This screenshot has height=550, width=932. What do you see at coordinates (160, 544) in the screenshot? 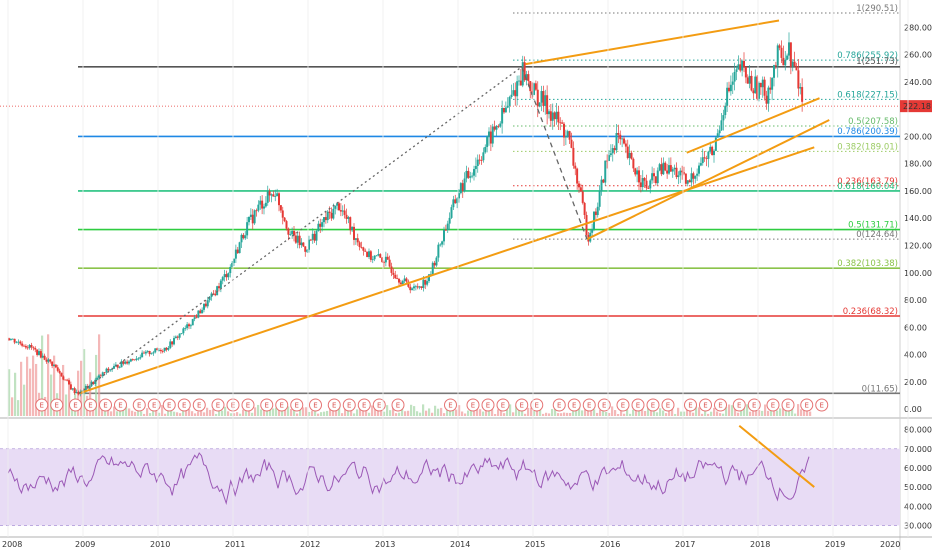
I see `x-tick-label: 2010` at bounding box center [160, 544].